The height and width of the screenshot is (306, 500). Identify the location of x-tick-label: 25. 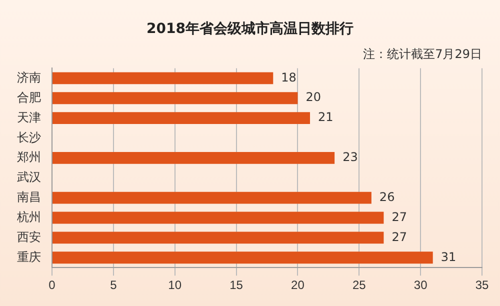
(359, 285).